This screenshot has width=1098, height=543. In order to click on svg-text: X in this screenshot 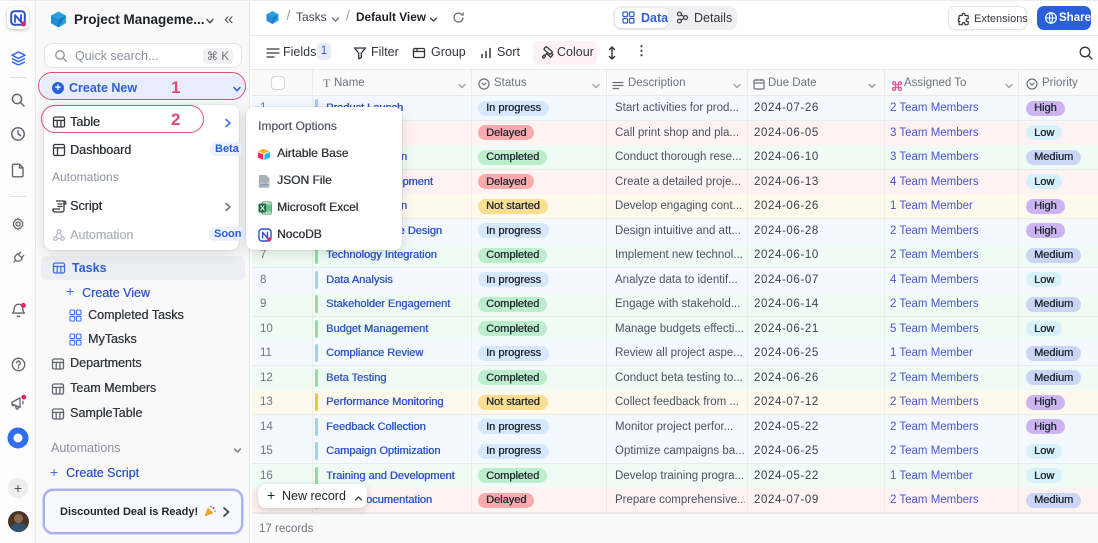, I will do `click(262, 207)`.